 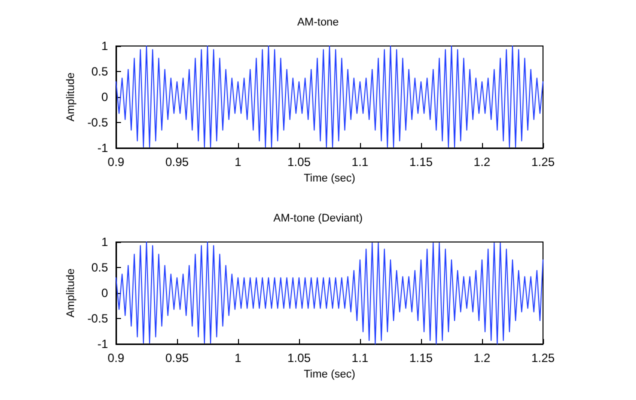 What do you see at coordinates (318, 22) in the screenshot?
I see `chart-title: AM-tone` at bounding box center [318, 22].